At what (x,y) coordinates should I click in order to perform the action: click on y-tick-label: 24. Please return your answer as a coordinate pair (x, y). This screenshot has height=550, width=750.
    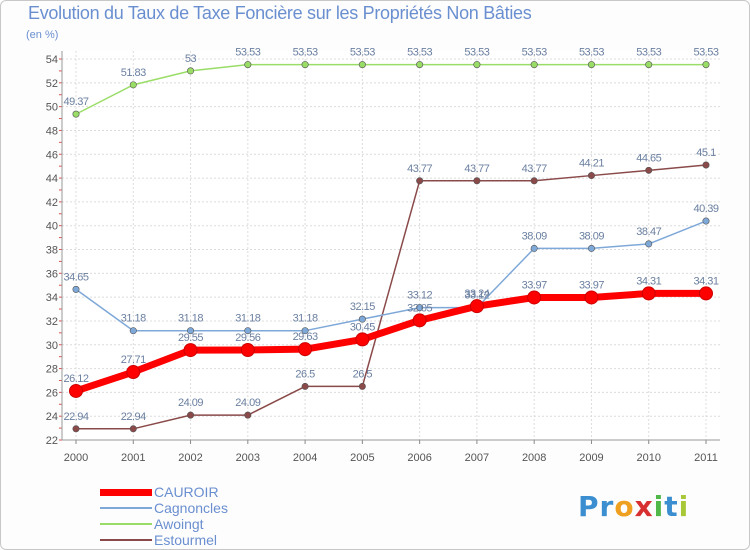
    Looking at the image, I should click on (52, 417).